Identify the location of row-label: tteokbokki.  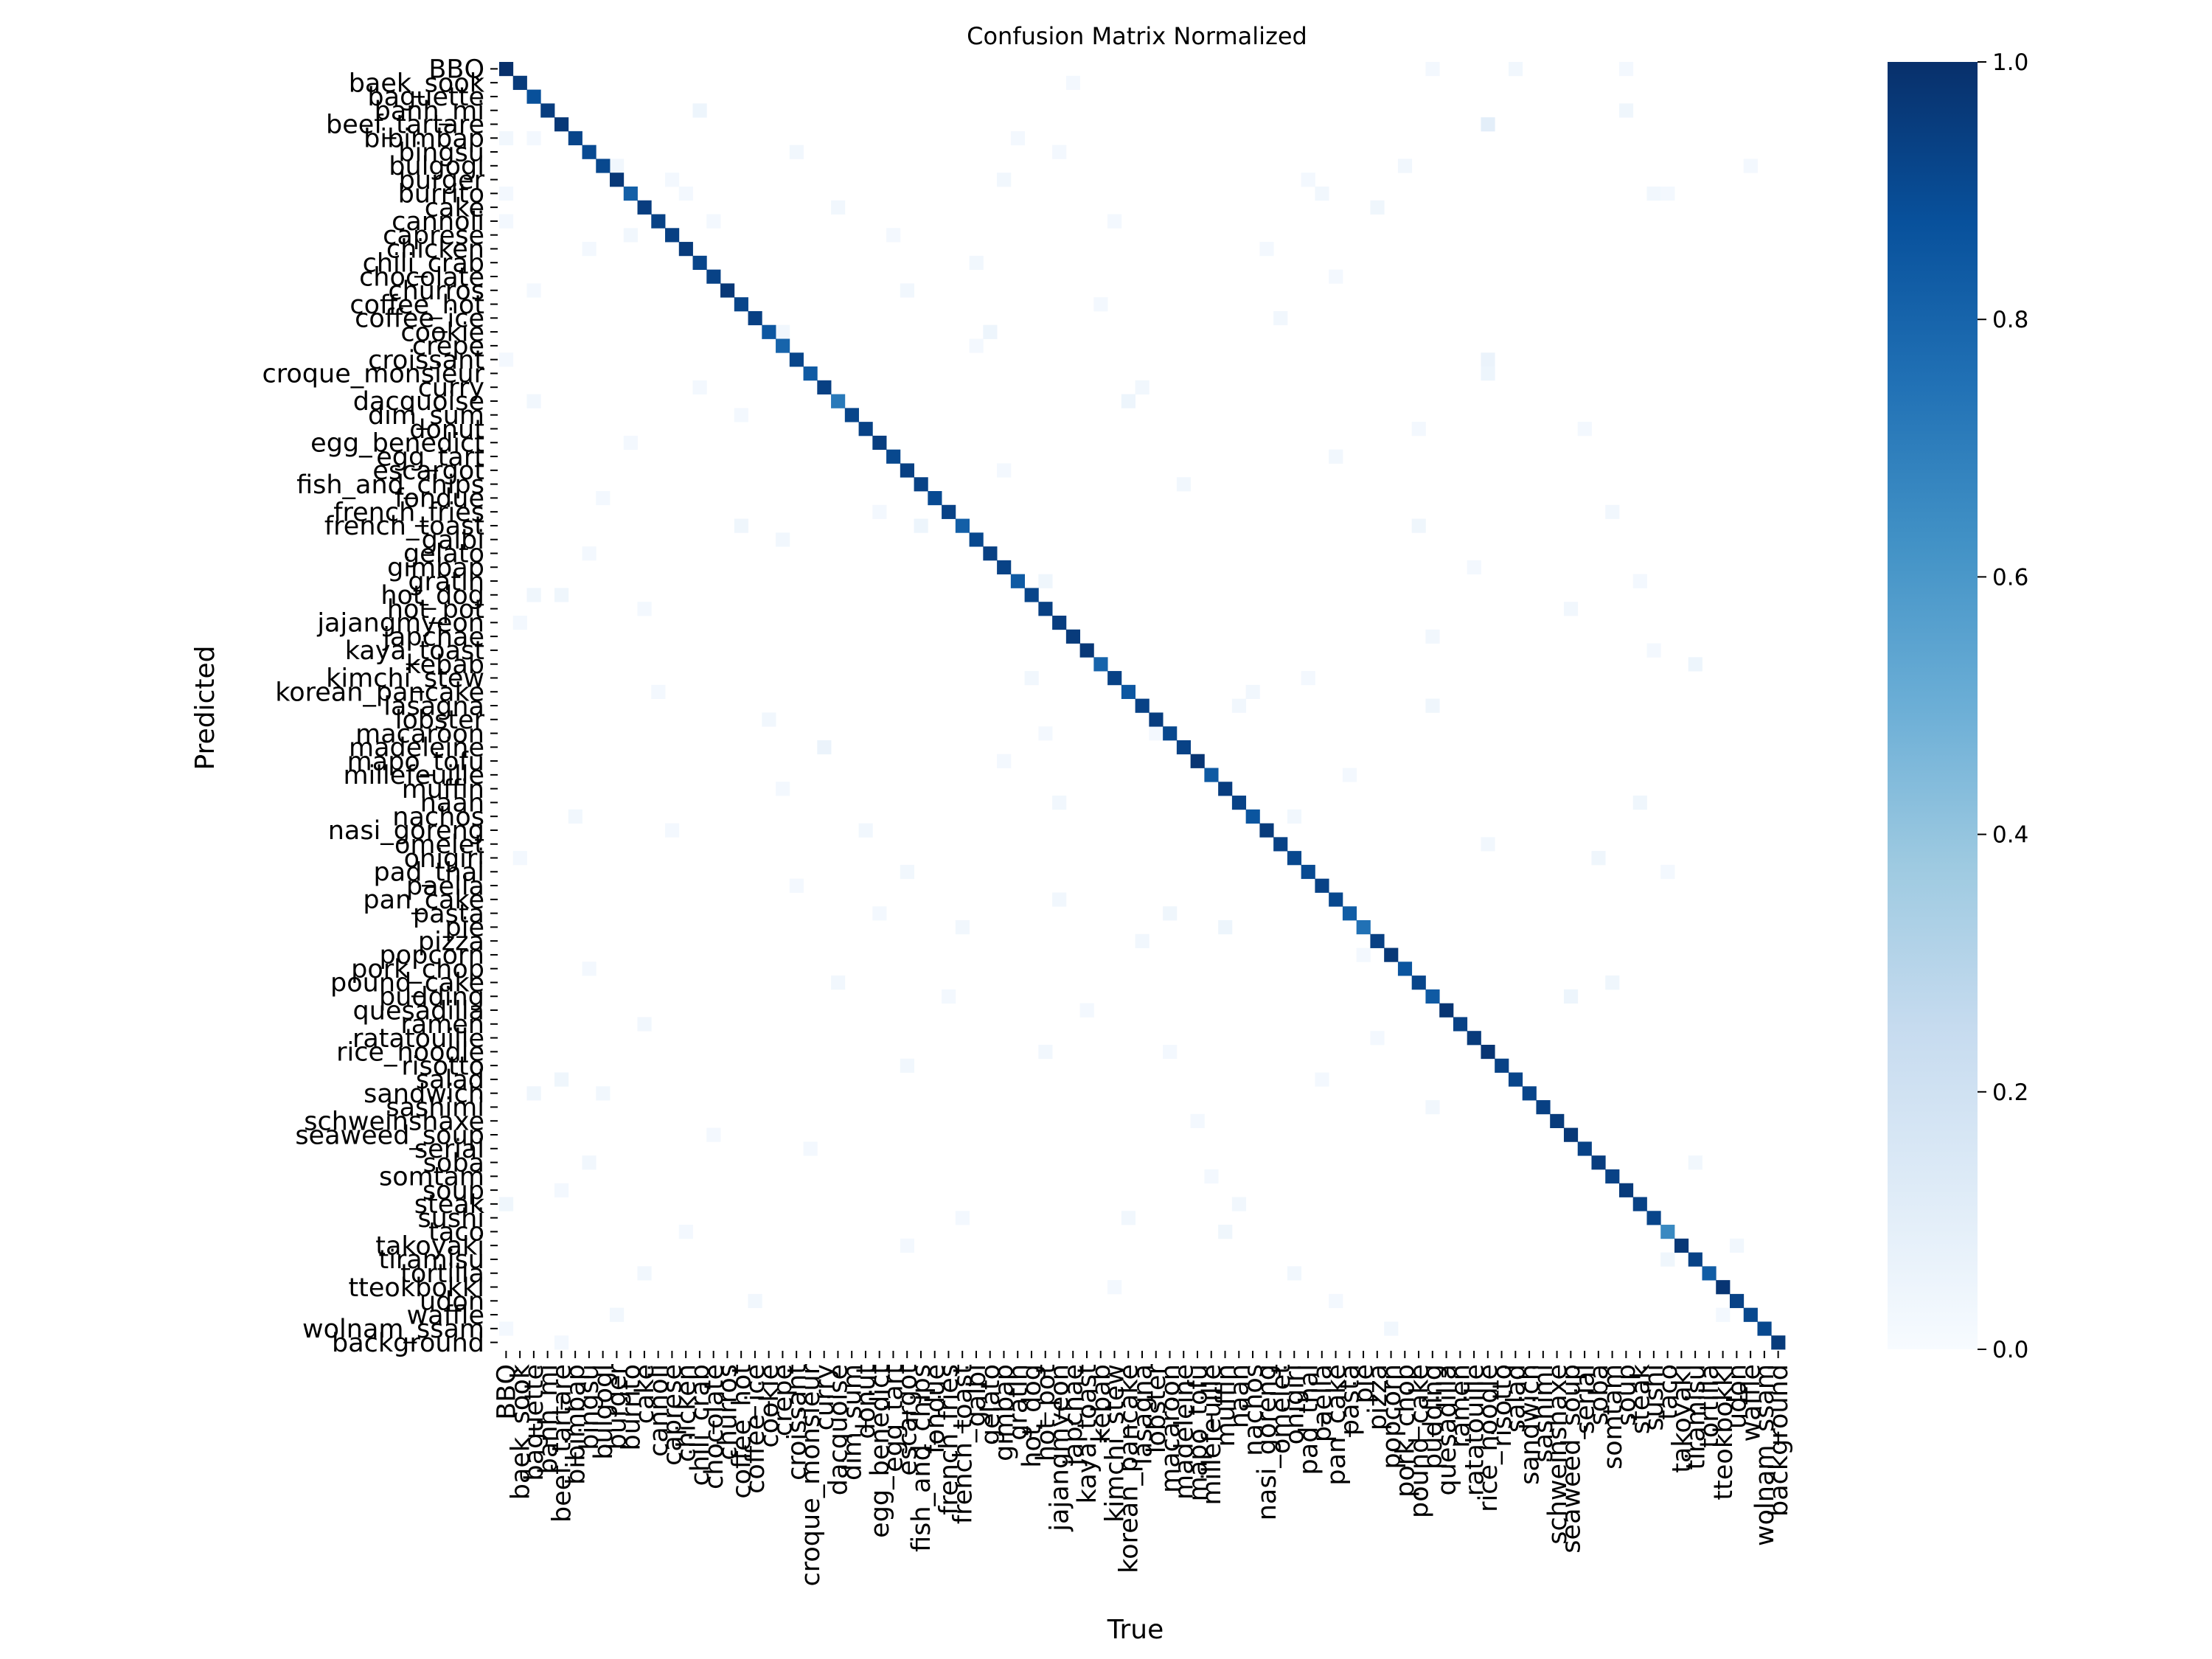
(416, 1288).